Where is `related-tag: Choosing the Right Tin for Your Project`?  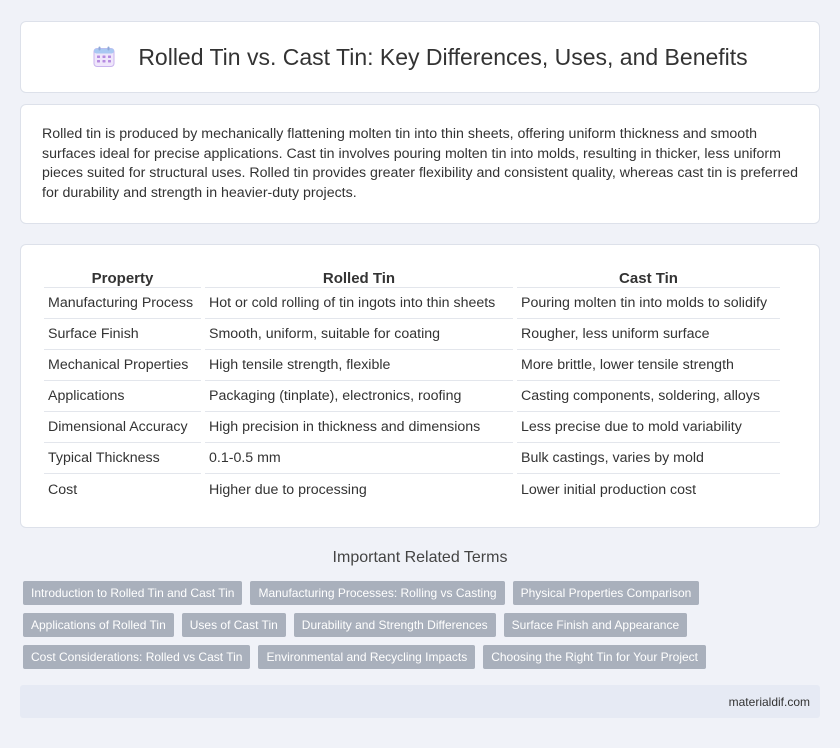 related-tag: Choosing the Right Tin for Your Project is located at coordinates (594, 657).